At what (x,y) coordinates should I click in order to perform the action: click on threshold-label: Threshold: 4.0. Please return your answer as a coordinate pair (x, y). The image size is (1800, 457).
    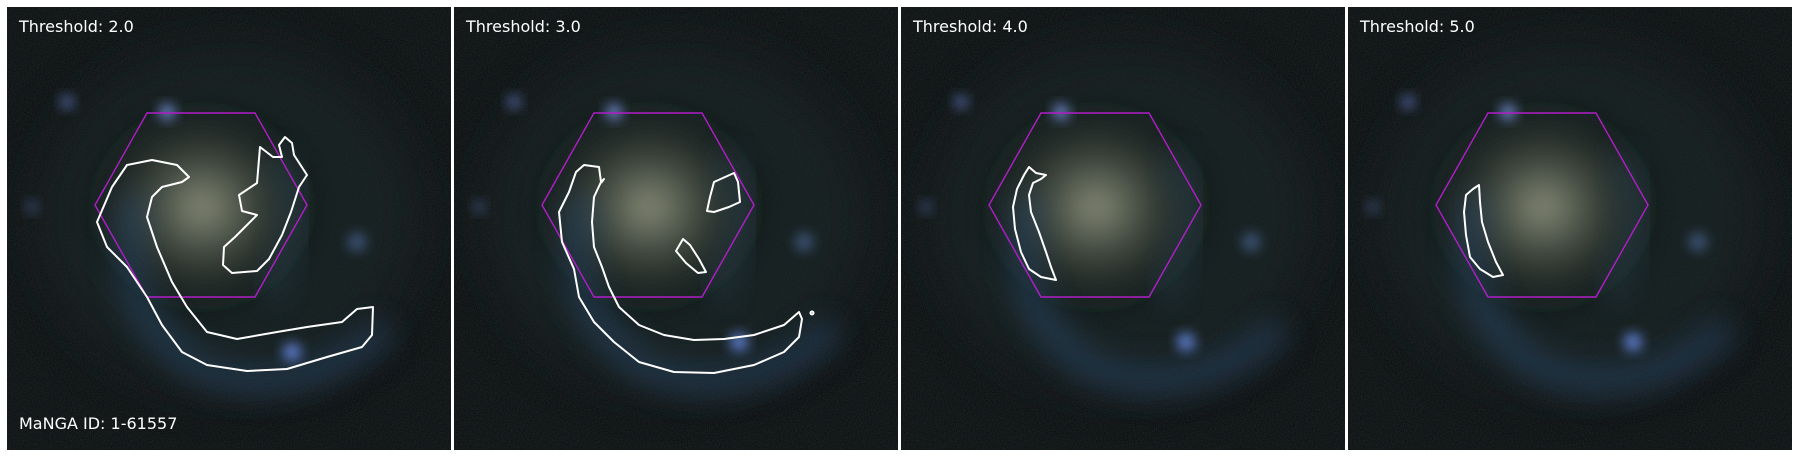
    Looking at the image, I should click on (970, 26).